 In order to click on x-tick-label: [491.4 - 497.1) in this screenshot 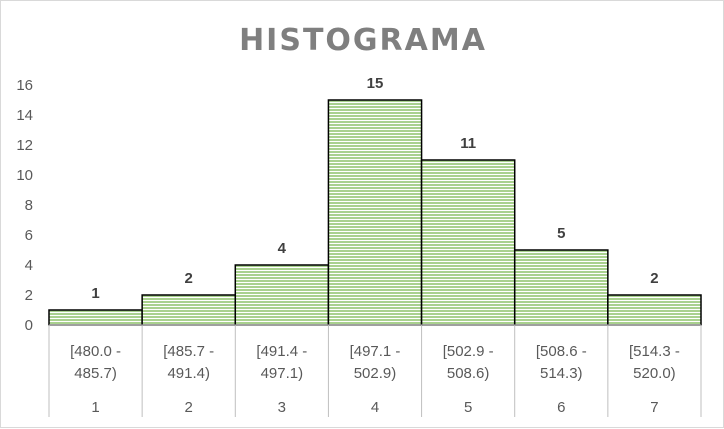, I will do `click(281, 362)`.